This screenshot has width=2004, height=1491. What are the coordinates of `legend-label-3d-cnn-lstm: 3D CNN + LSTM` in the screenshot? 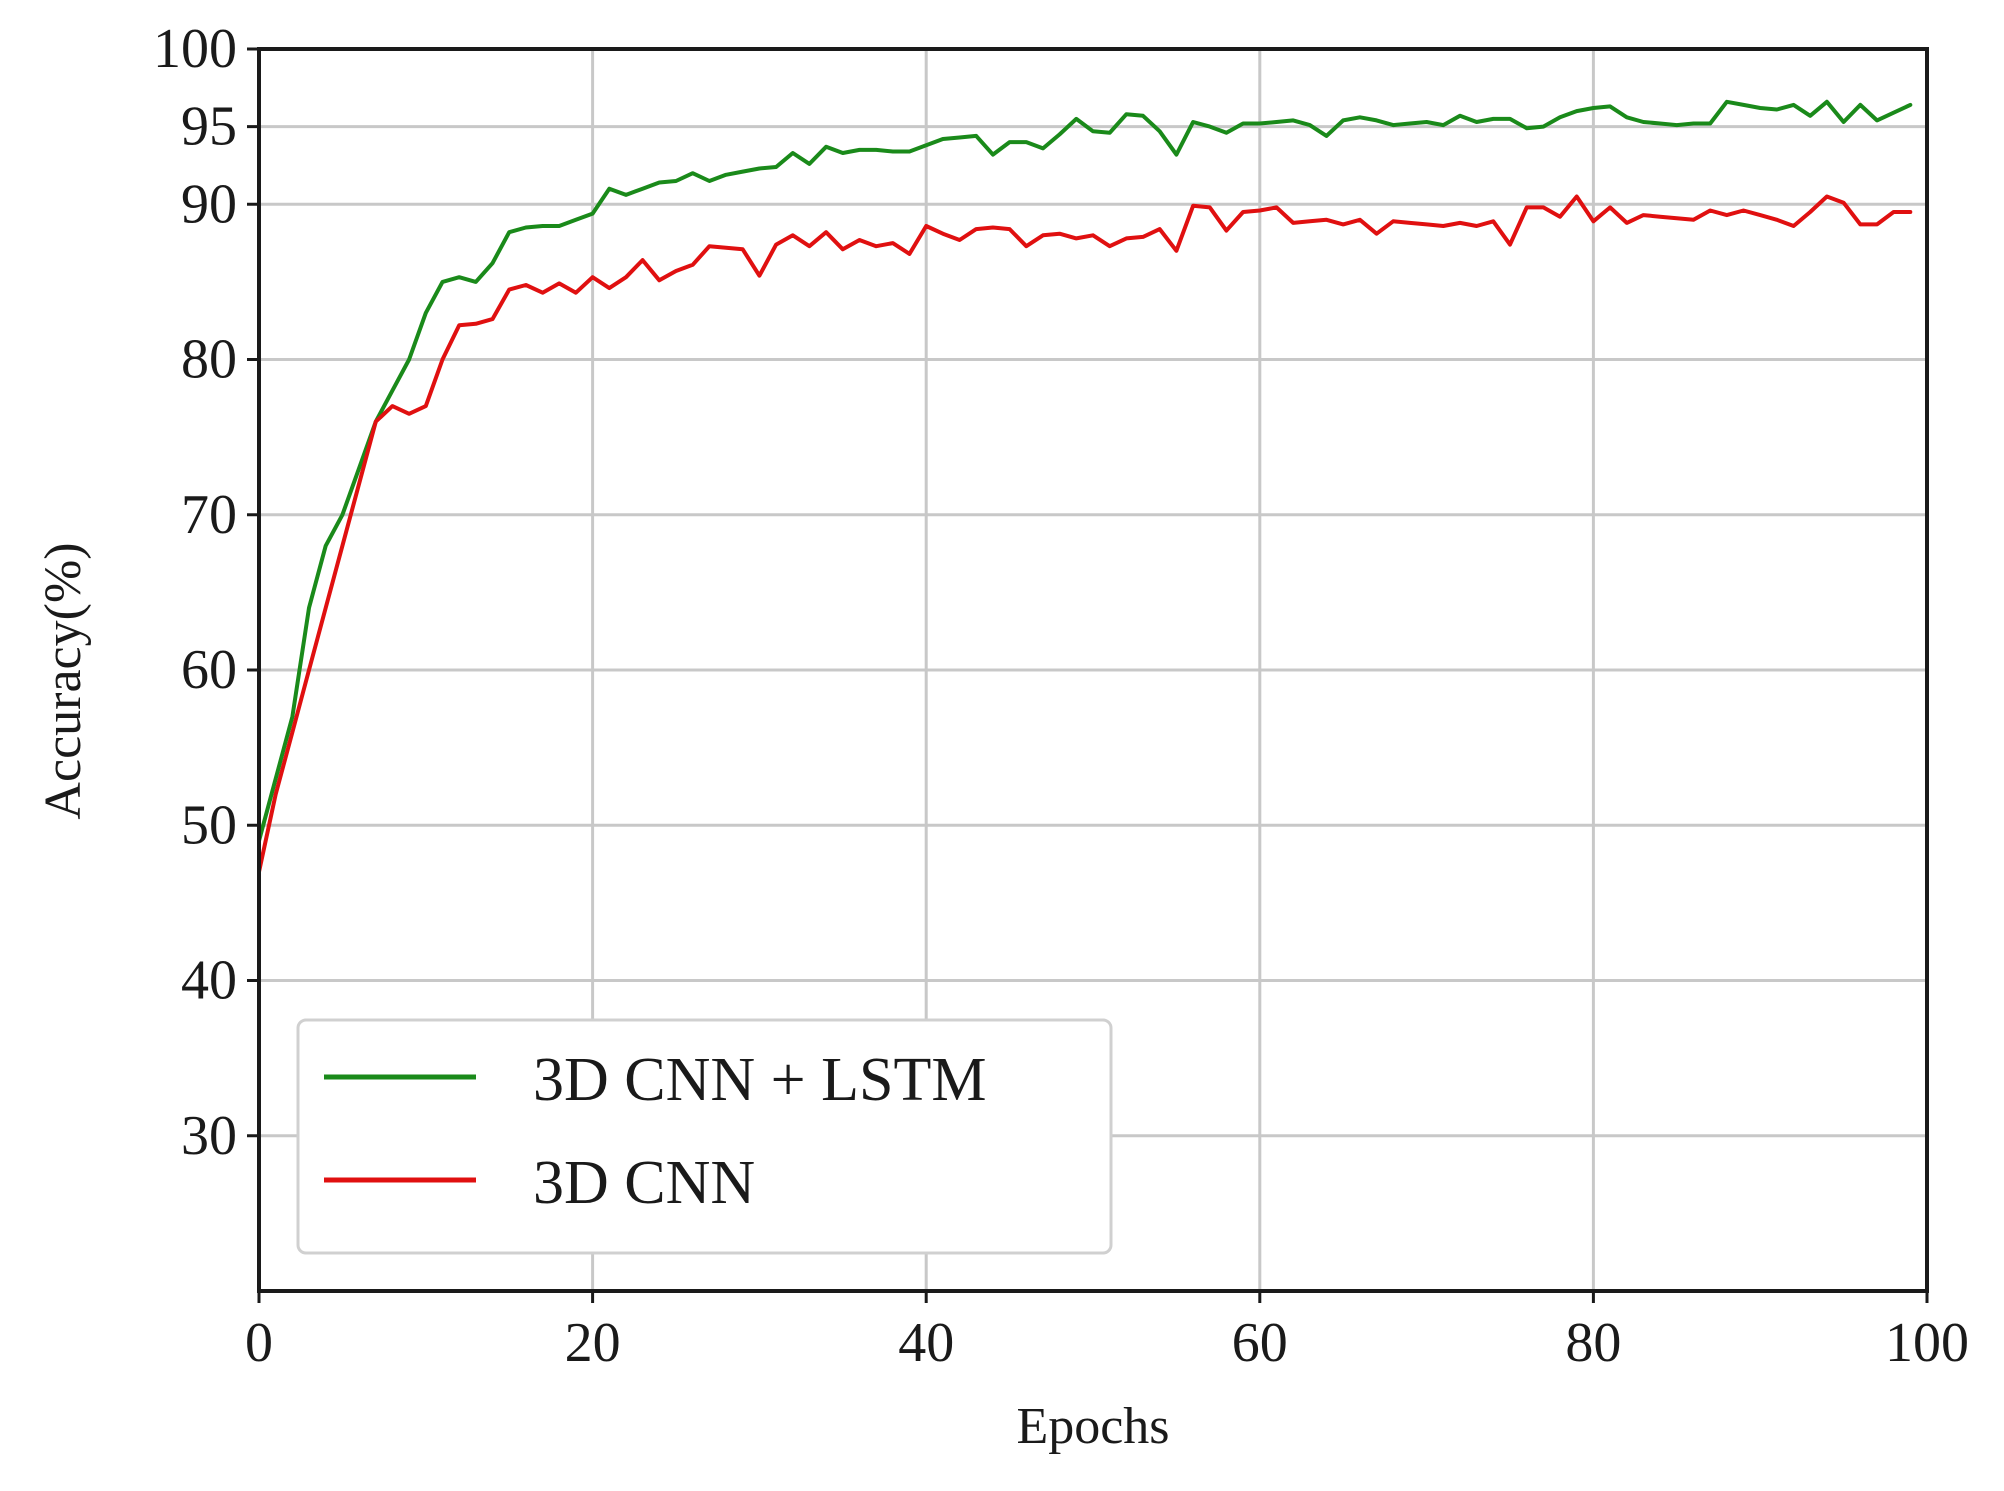 It's located at (760, 1080).